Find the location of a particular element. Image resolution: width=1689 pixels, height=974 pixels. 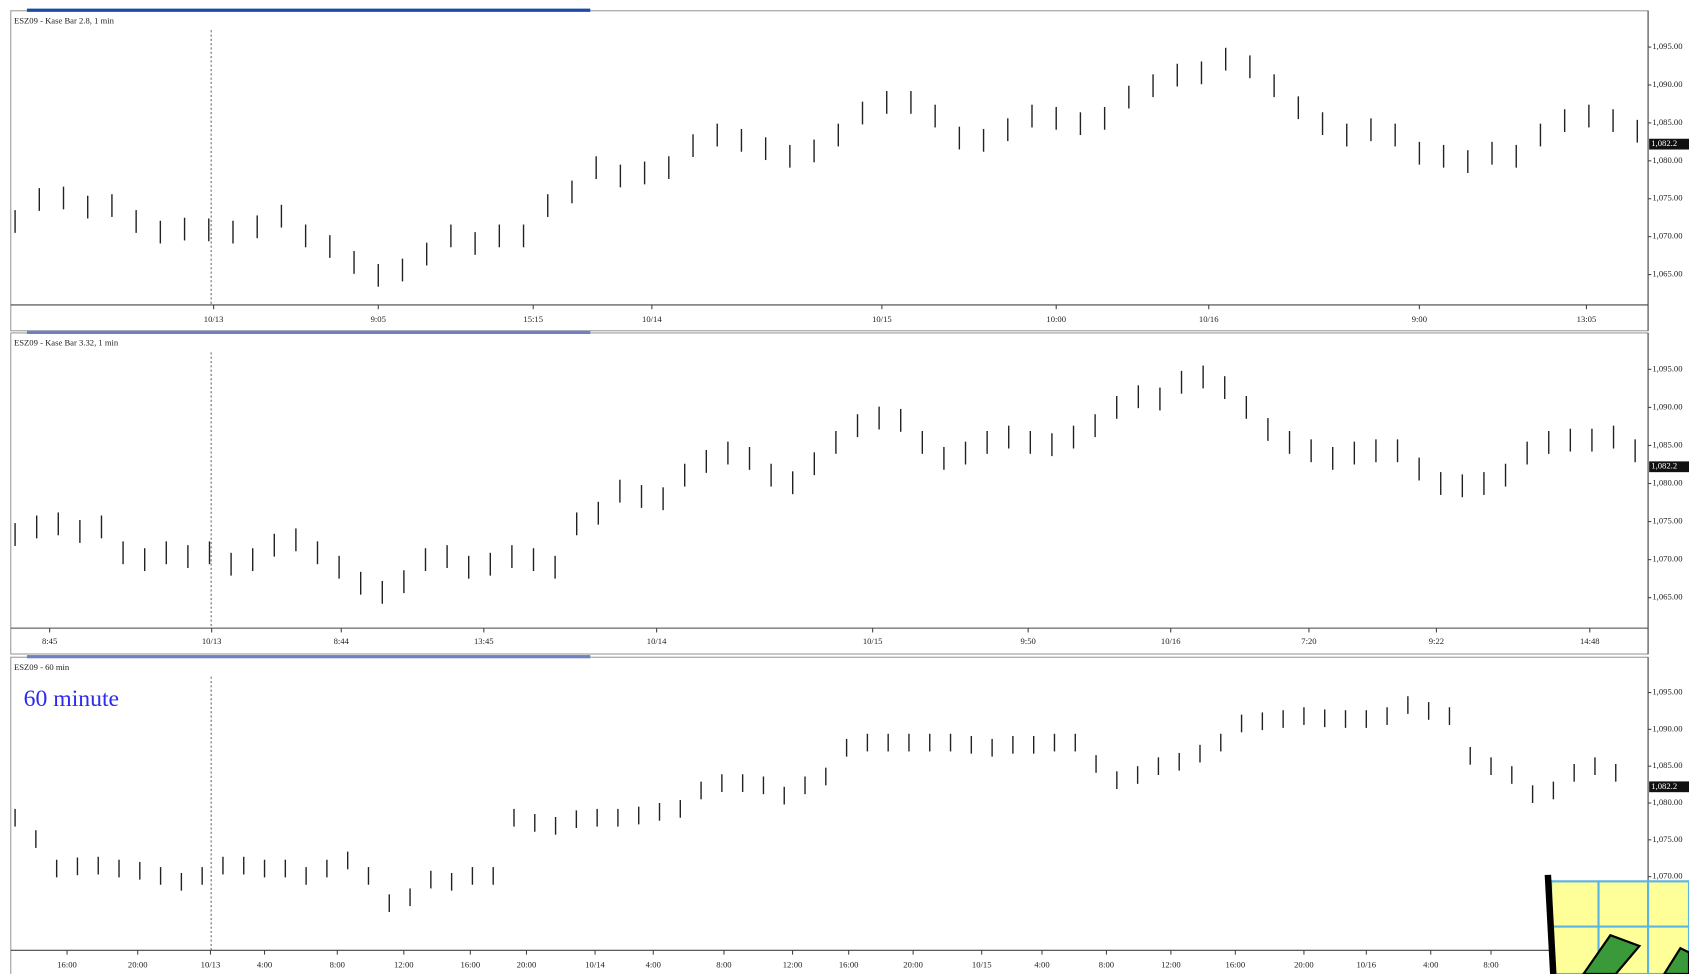

clip-art-pole is located at coordinates (1550, 924).